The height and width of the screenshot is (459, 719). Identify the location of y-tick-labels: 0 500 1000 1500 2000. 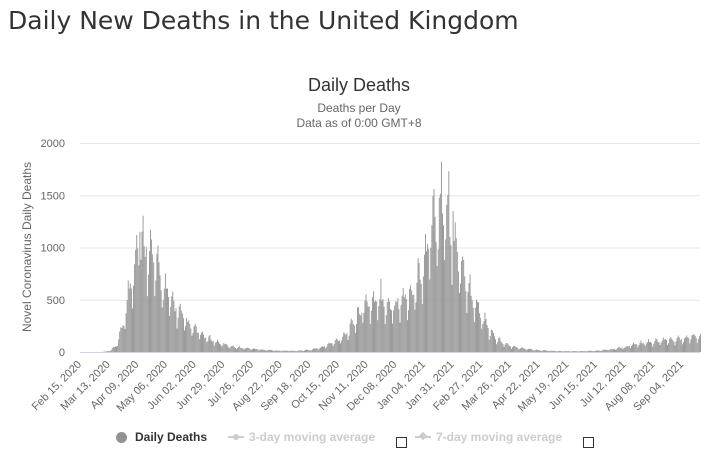
(53, 248).